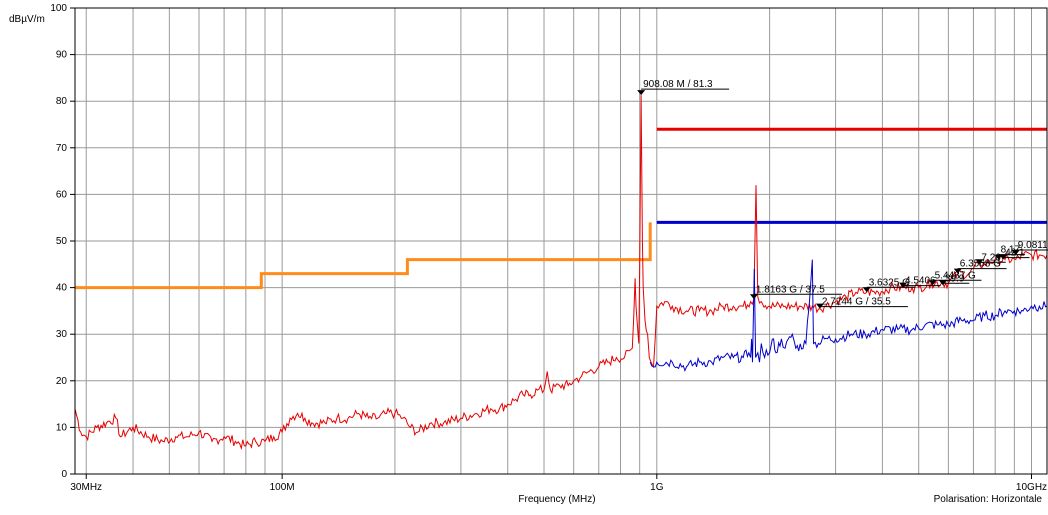 This screenshot has height=515, width=1048. I want to click on marker-label: 1.8163 G / 37.5, so click(790, 289).